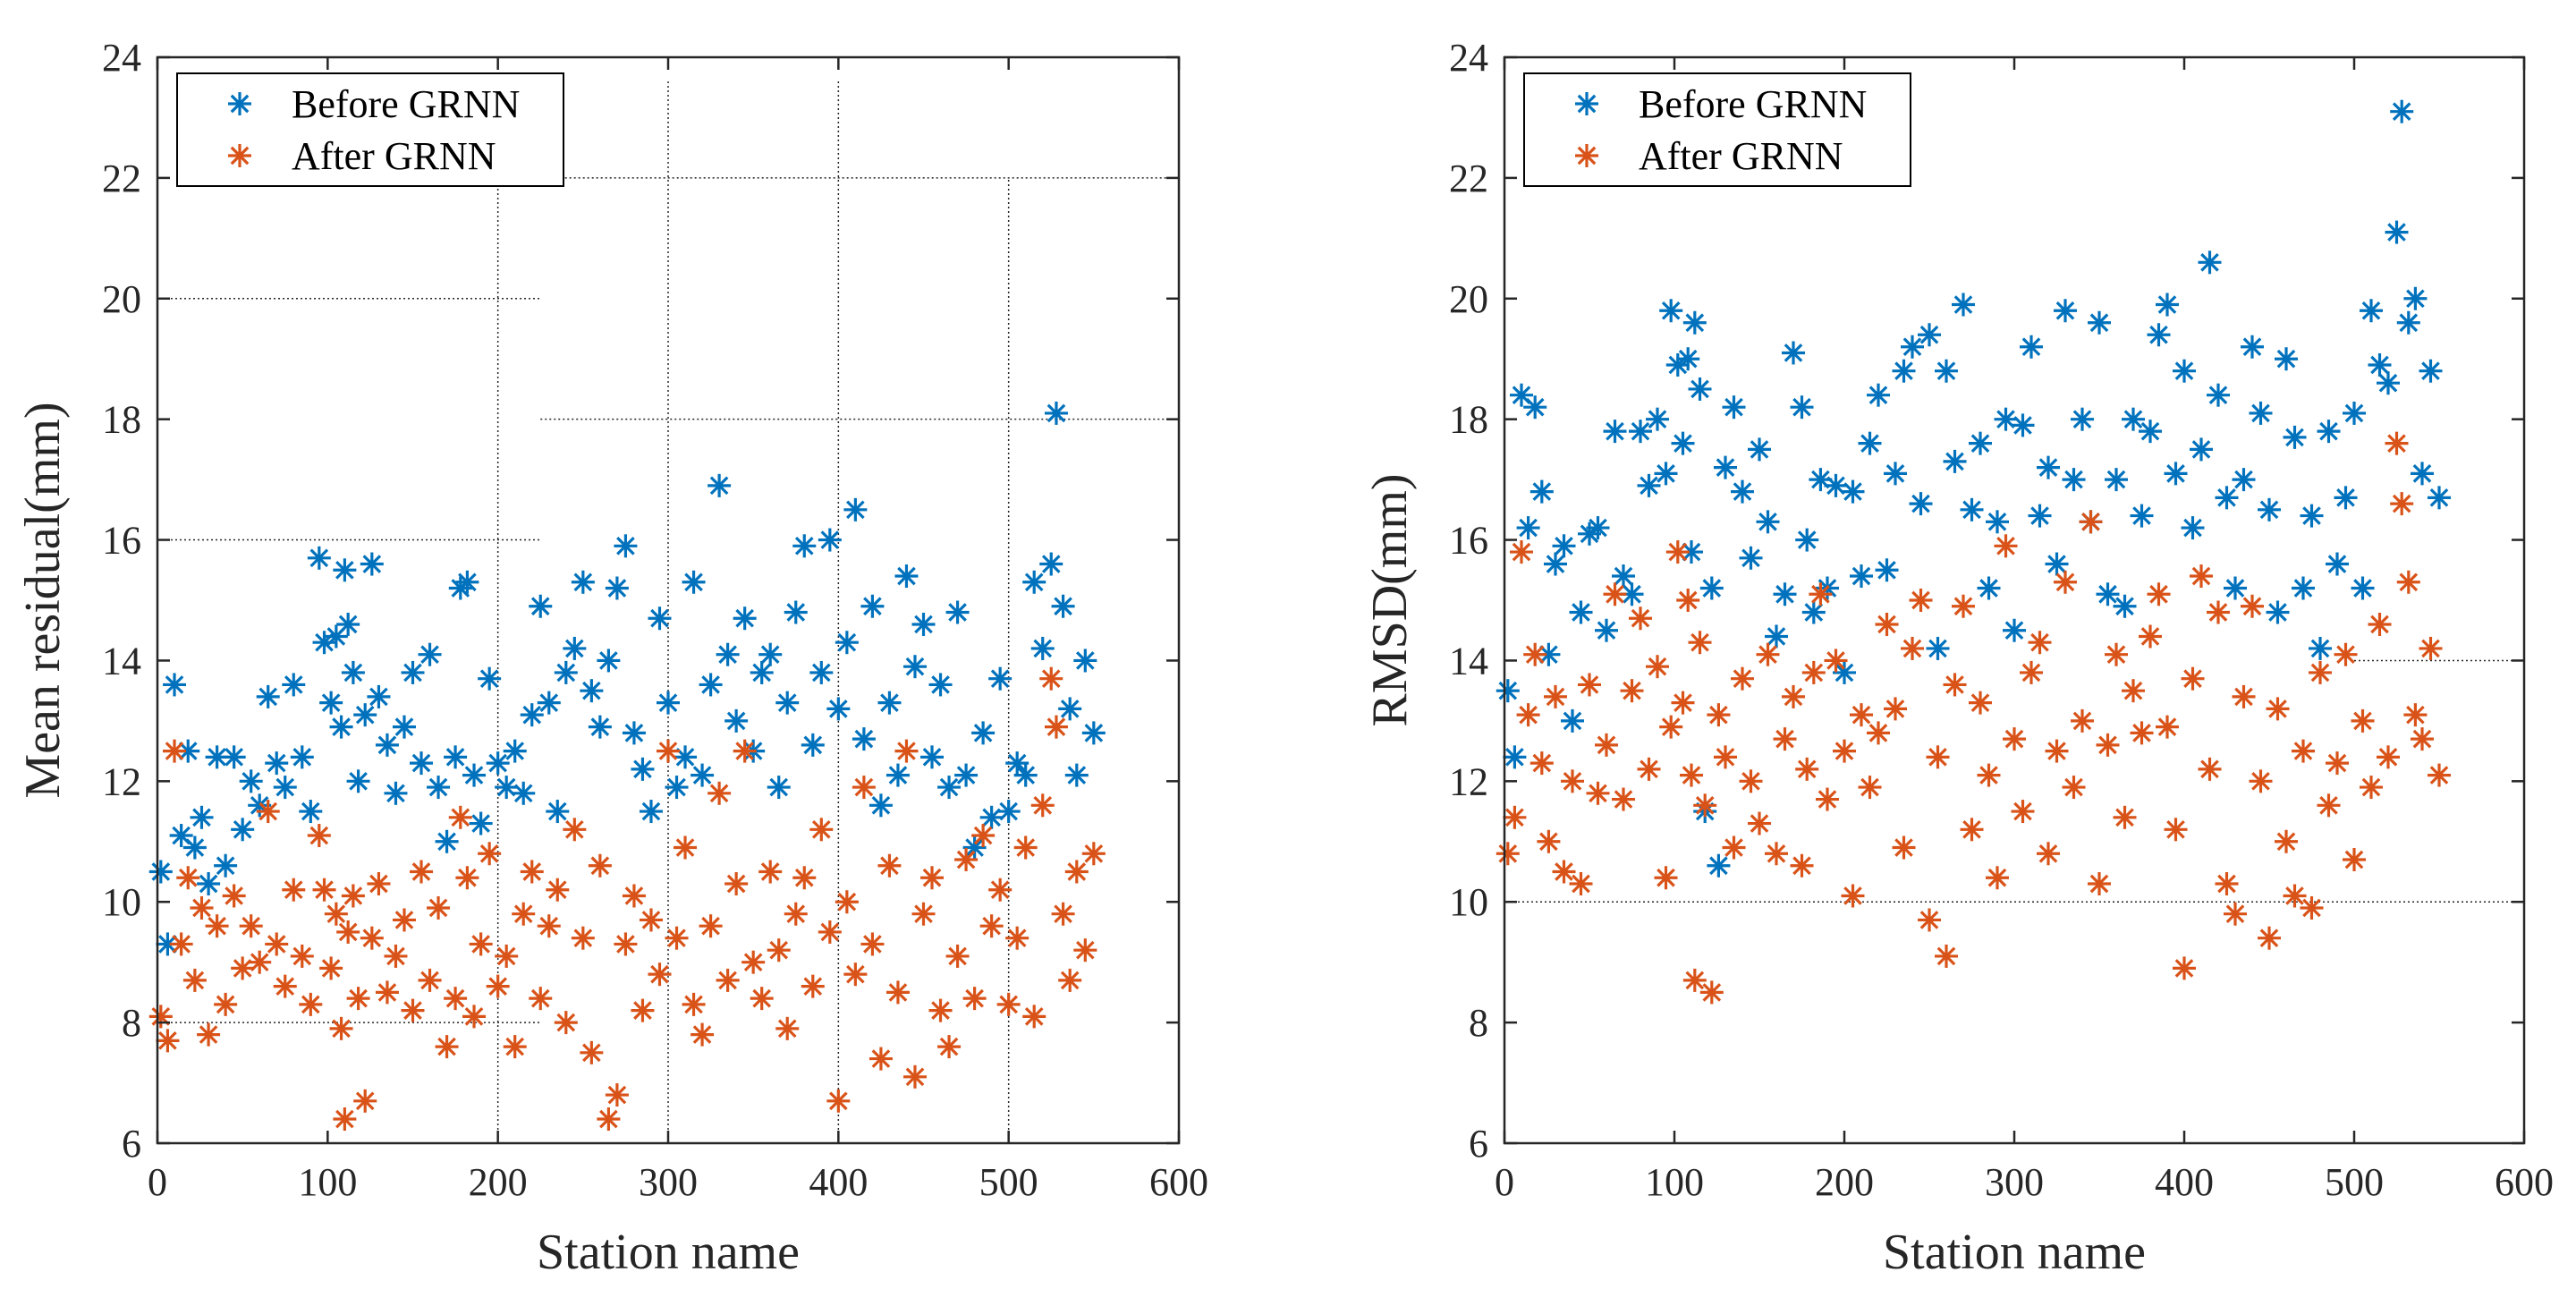 Image resolution: width=2576 pixels, height=1289 pixels. Describe the element at coordinates (239, 155) in the screenshot. I see `legend-marker-icon` at that location.